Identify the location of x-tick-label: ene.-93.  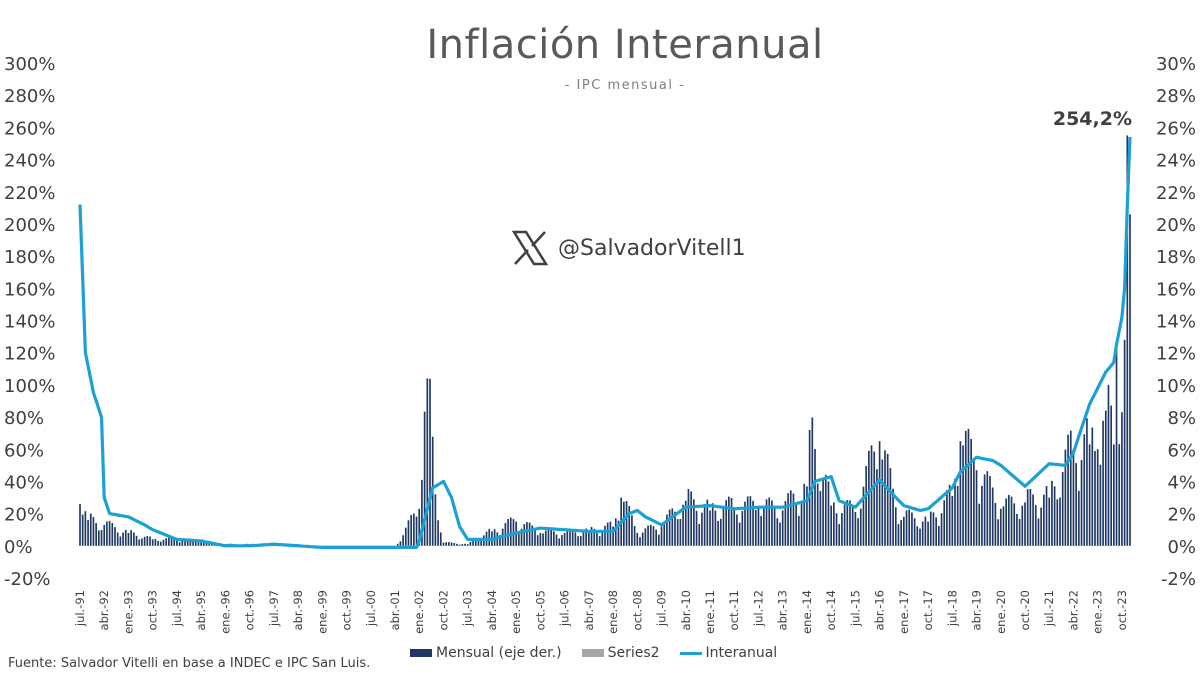
(128, 612).